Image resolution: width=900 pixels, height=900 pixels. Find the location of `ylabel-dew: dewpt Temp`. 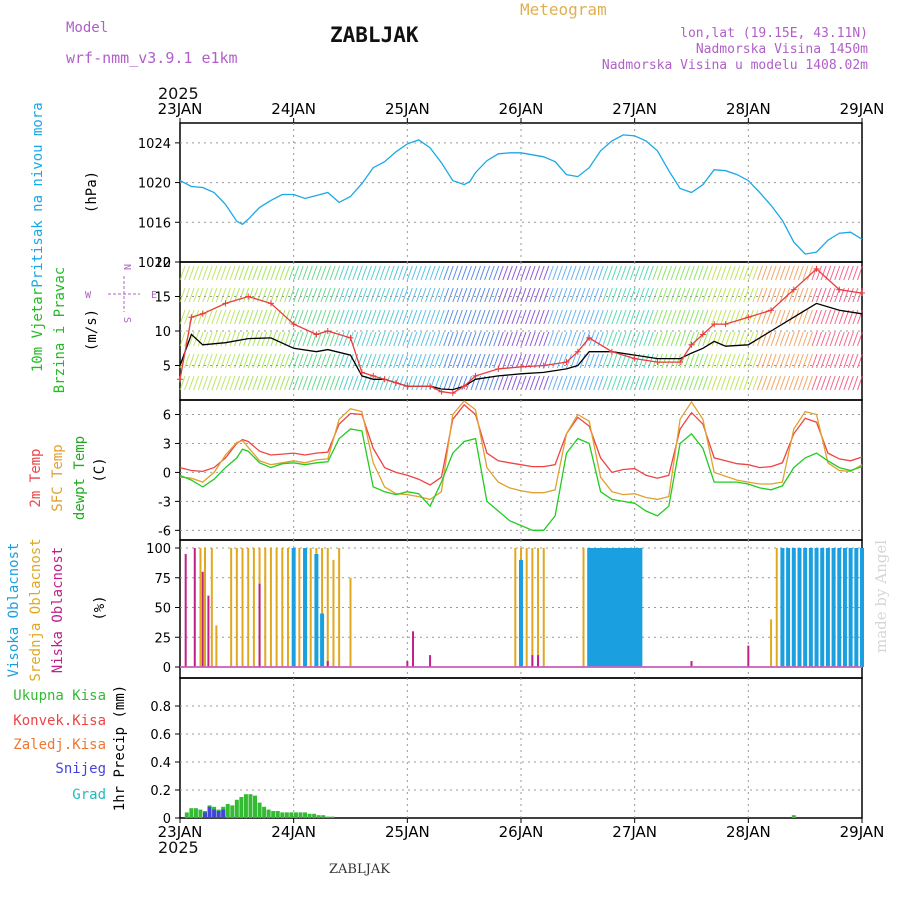

ylabel-dew: dewpt Temp is located at coordinates (80, 478).